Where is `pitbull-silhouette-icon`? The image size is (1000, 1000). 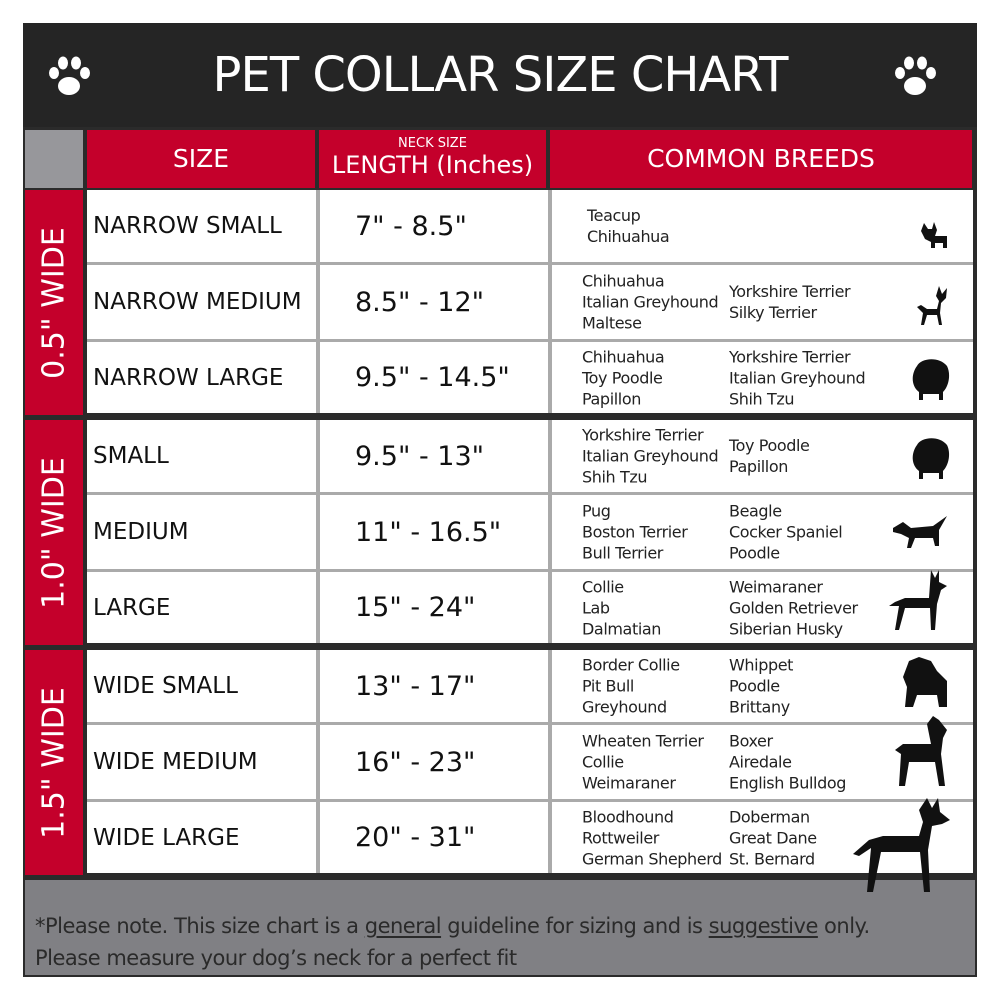 pitbull-silhouette-icon is located at coordinates (922, 753).